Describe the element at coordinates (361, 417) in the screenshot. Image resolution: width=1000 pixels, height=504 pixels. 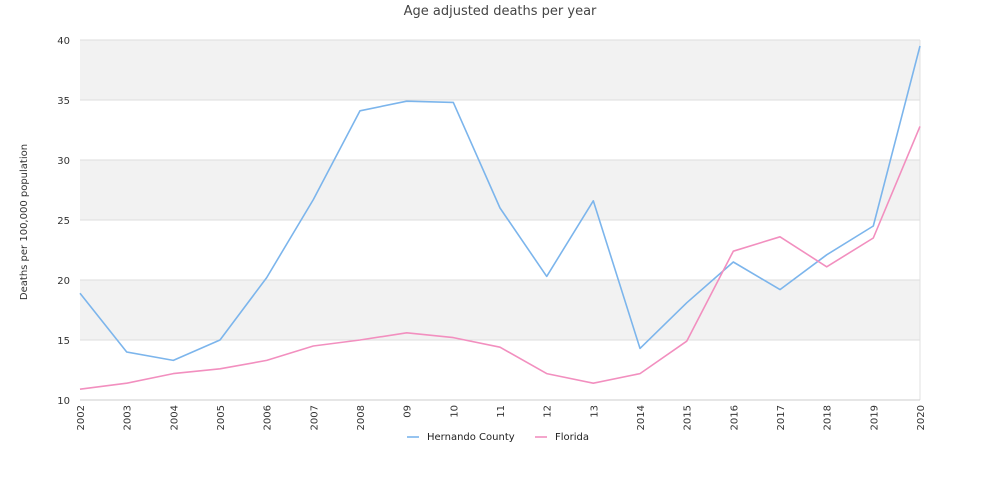
I see `x-tick-label: 2008` at that location.